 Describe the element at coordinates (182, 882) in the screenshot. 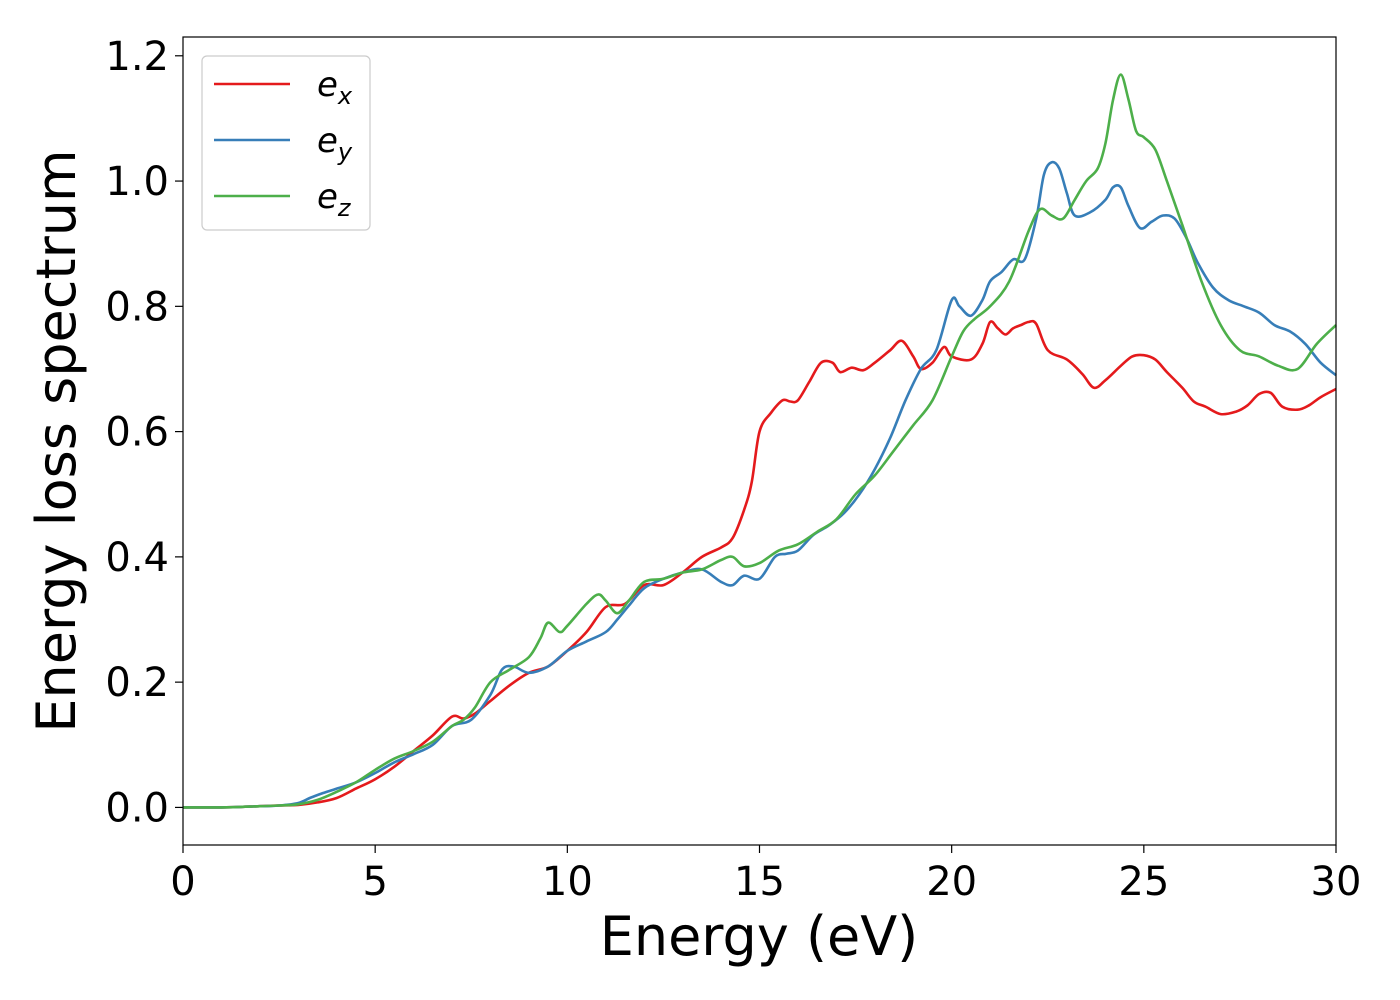

I see `x-tick-label: 0` at that location.